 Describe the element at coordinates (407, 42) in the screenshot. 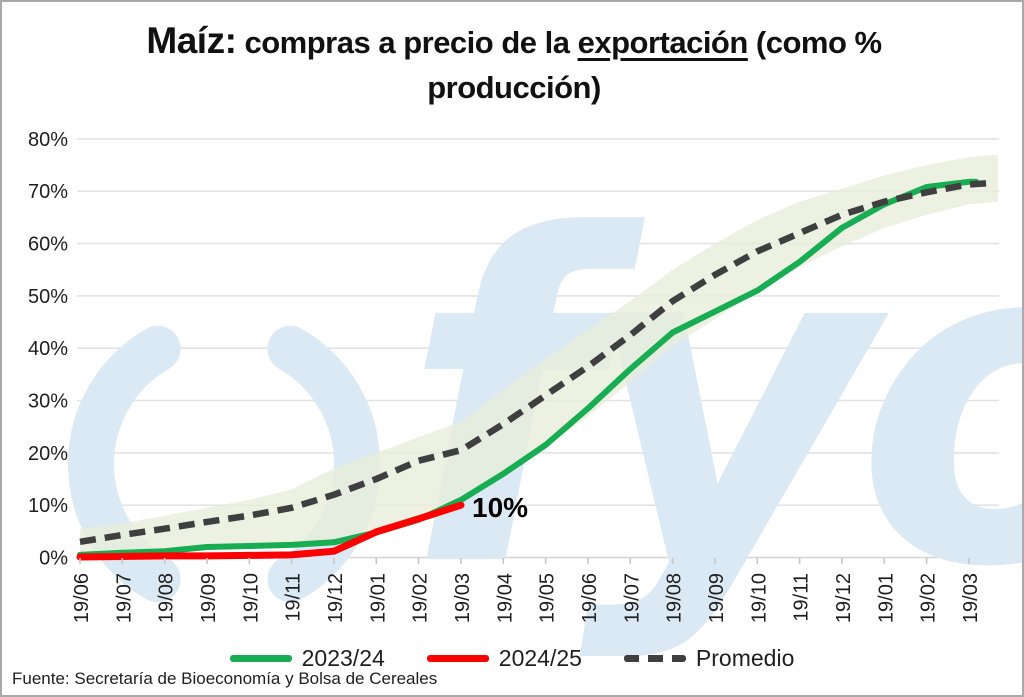

I see `title-text: compras a precio de la` at that location.